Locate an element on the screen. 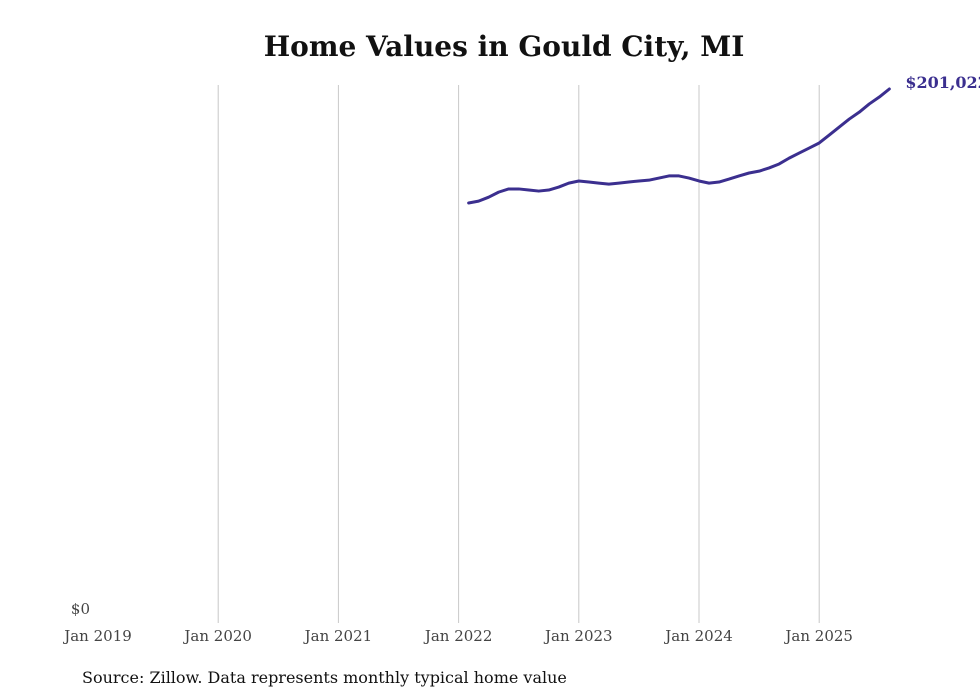  x-tick-label: Jan 2025 is located at coordinates (818, 636).